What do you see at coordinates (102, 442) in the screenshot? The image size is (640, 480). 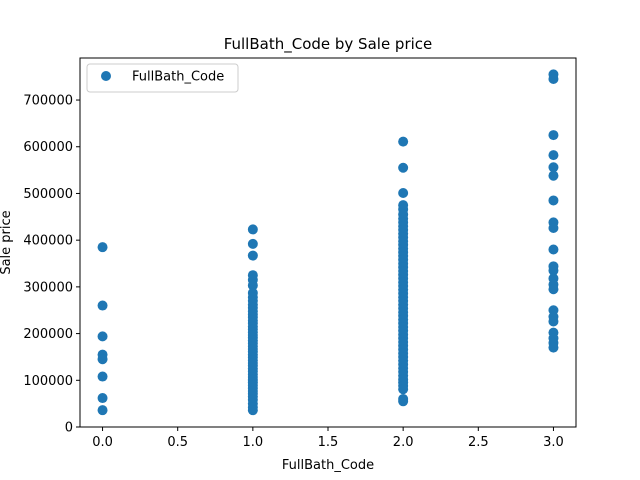 I see `x-tick-label: 0.0` at bounding box center [102, 442].